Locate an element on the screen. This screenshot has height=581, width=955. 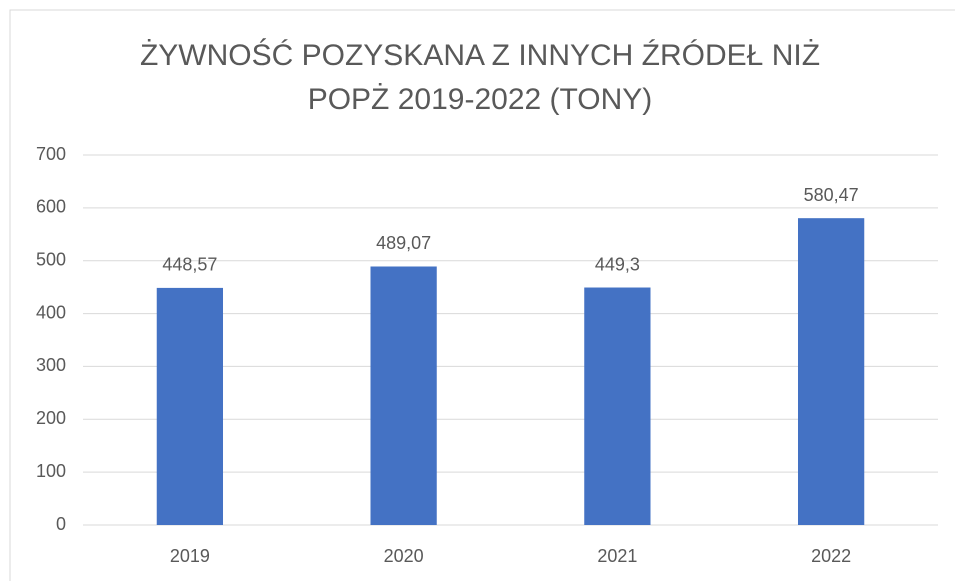
y-tick-label: 100 is located at coordinates (51, 471).